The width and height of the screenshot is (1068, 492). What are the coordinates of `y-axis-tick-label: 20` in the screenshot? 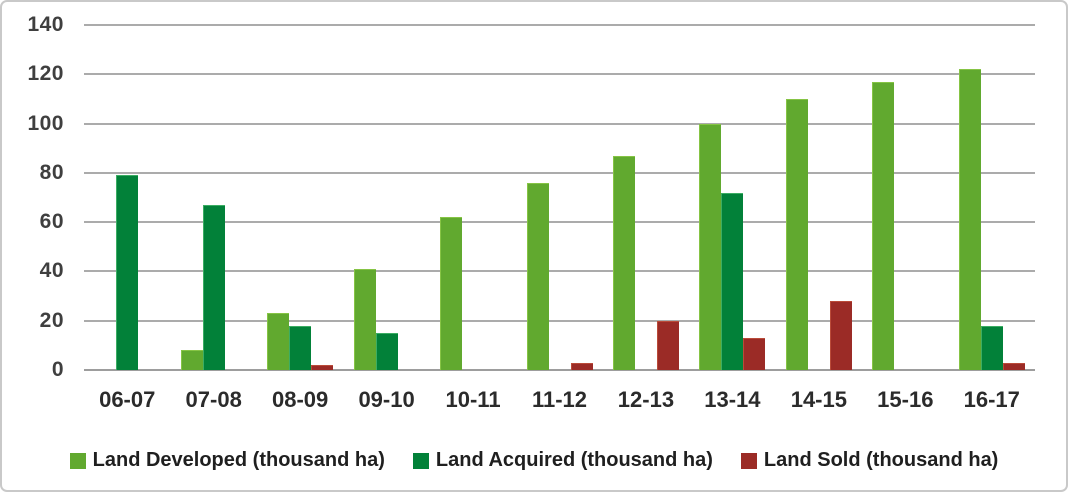 It's located at (51, 320).